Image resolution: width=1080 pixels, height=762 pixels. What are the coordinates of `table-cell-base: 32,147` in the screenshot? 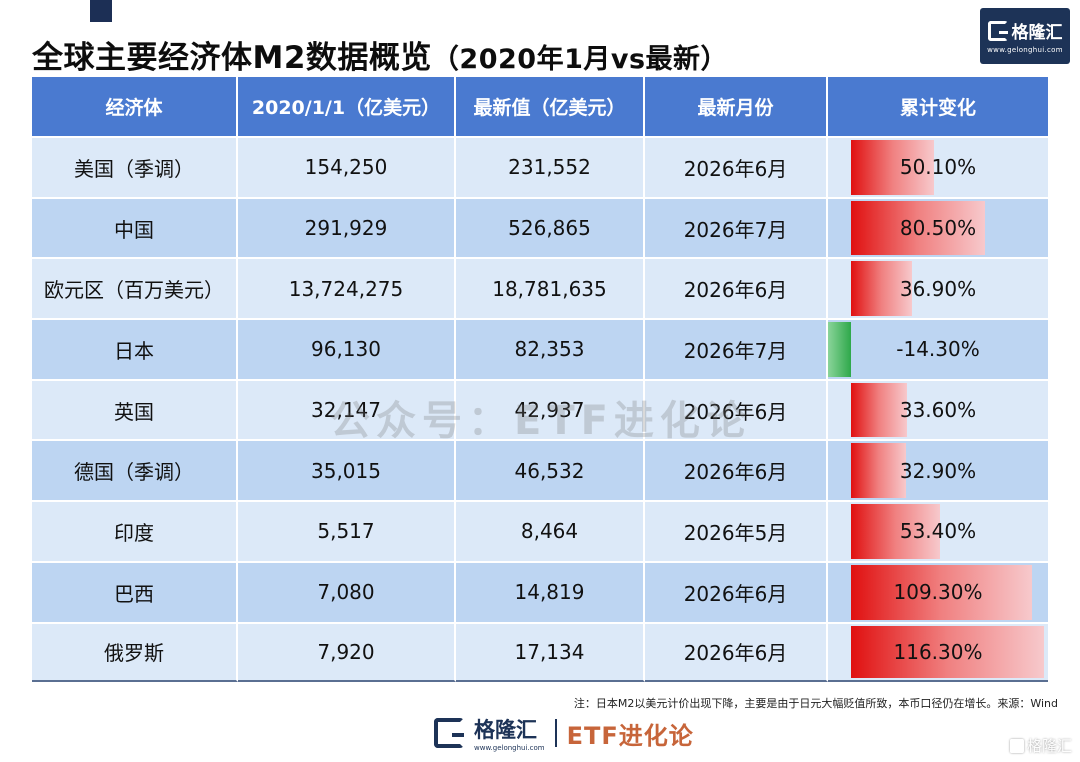 It's located at (347, 409).